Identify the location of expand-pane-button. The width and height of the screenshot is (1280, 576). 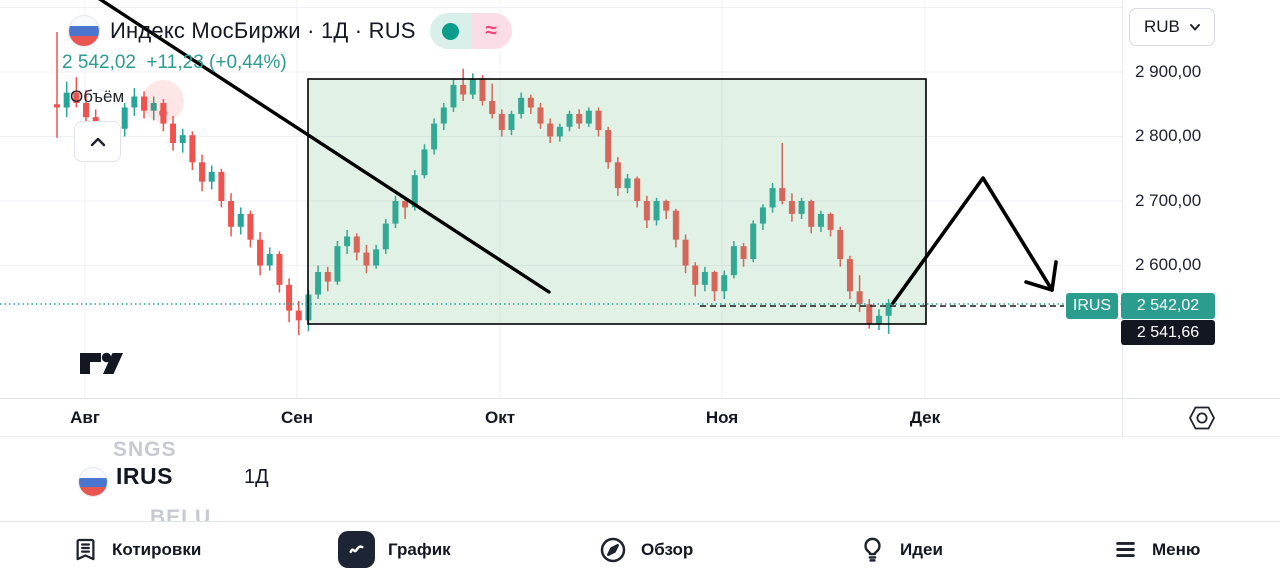
(97, 141).